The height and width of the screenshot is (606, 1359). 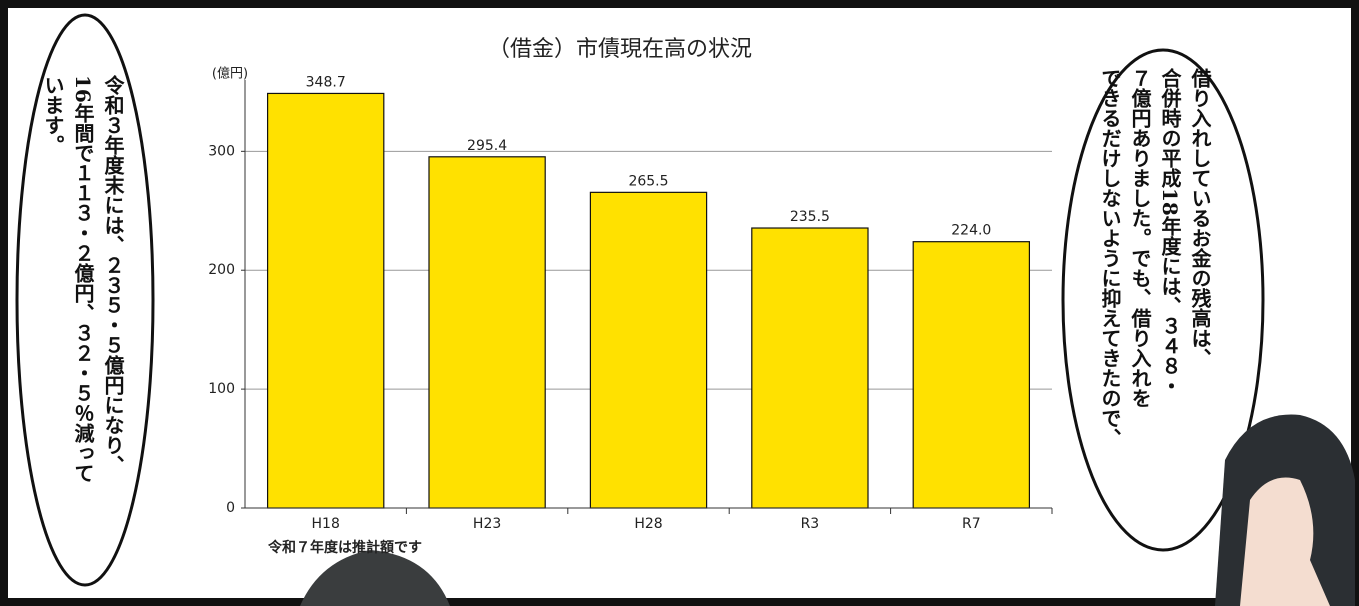 What do you see at coordinates (53, 115) in the screenshot?
I see `bubble-line: います。` at bounding box center [53, 115].